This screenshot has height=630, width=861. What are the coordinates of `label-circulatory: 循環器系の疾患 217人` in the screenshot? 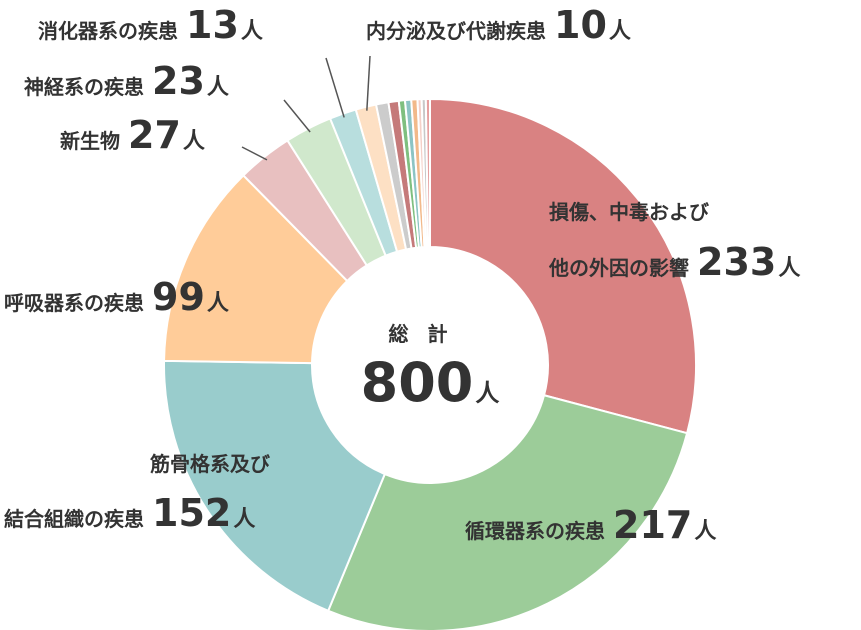 It's located at (590, 525).